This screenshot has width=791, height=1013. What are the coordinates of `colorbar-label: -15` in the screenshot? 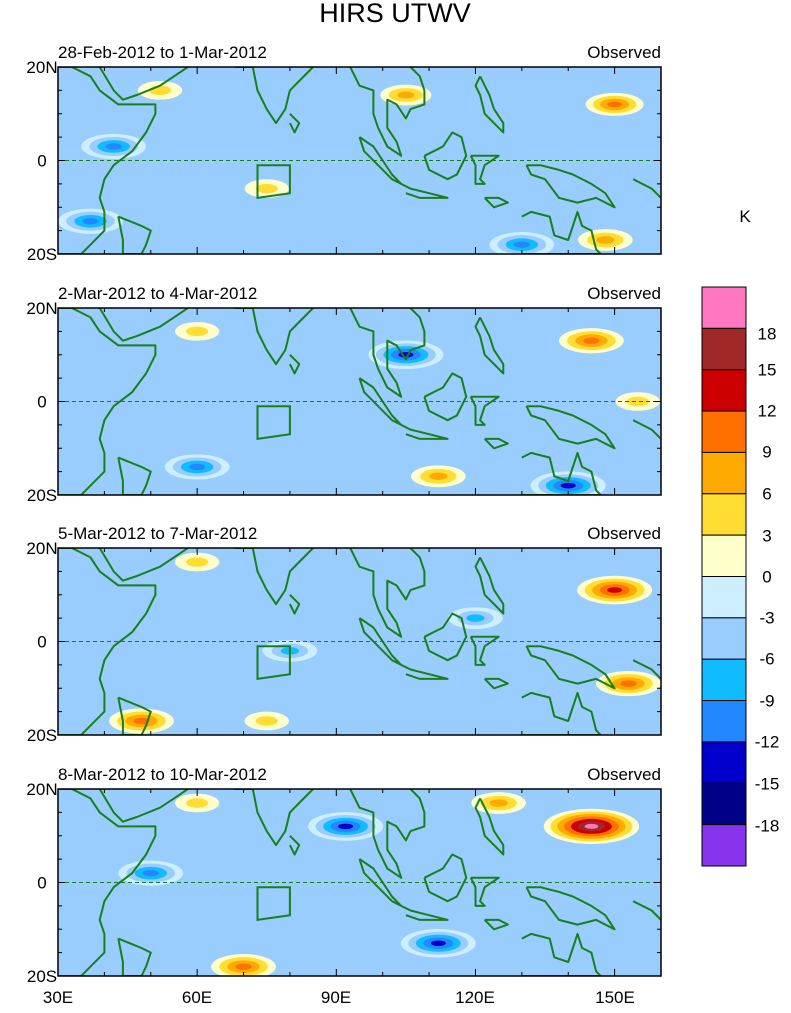 It's located at (767, 784).